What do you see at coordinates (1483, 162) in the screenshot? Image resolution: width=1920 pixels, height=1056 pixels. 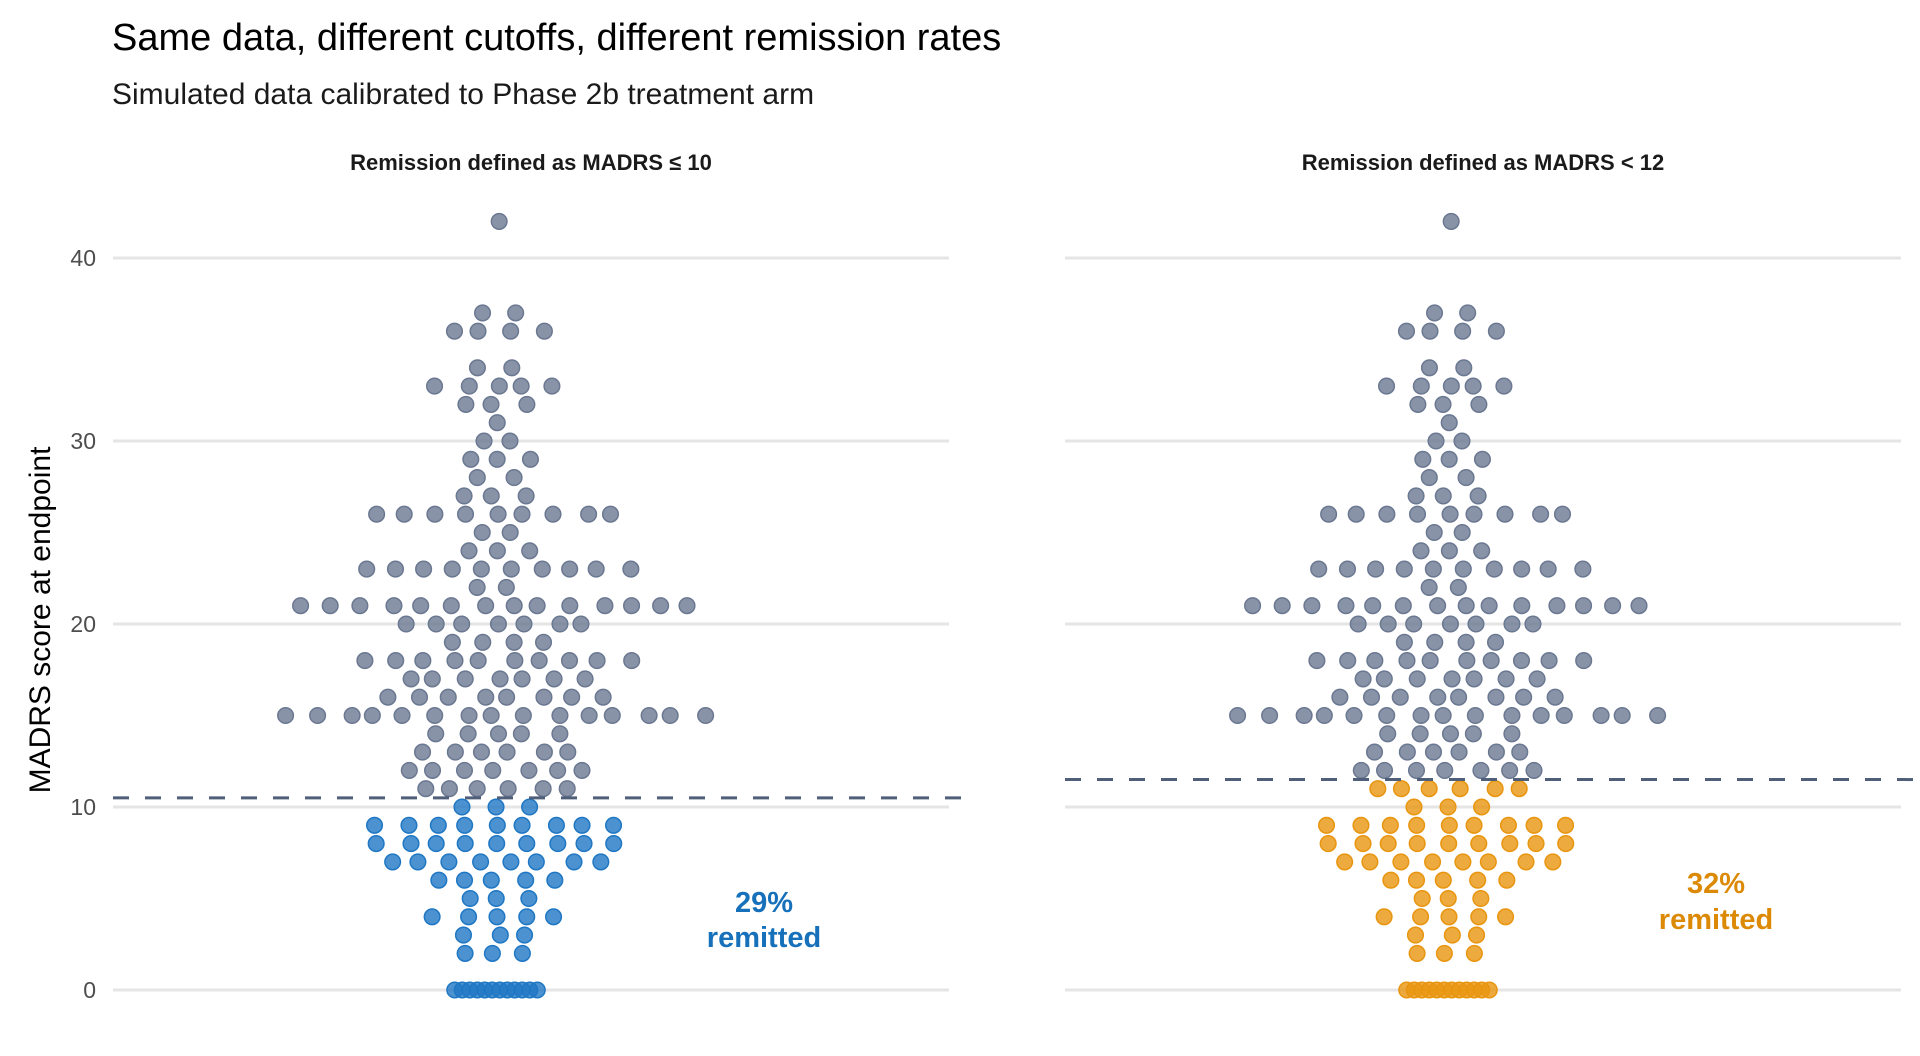 I see `facet-title-right: Remission defined as MADRS < 12` at bounding box center [1483, 162].